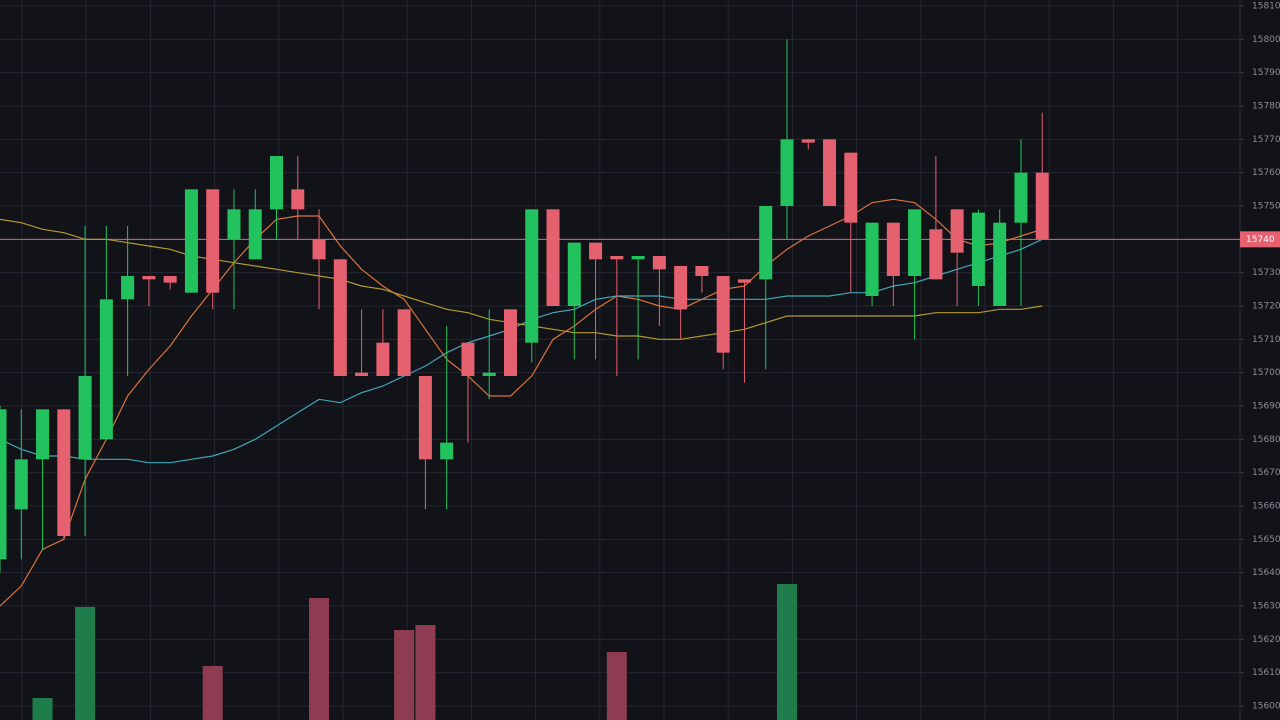 The width and height of the screenshot is (1280, 720). What do you see at coordinates (1266, 673) in the screenshot?
I see `y-tick-label: 15610` at bounding box center [1266, 673].